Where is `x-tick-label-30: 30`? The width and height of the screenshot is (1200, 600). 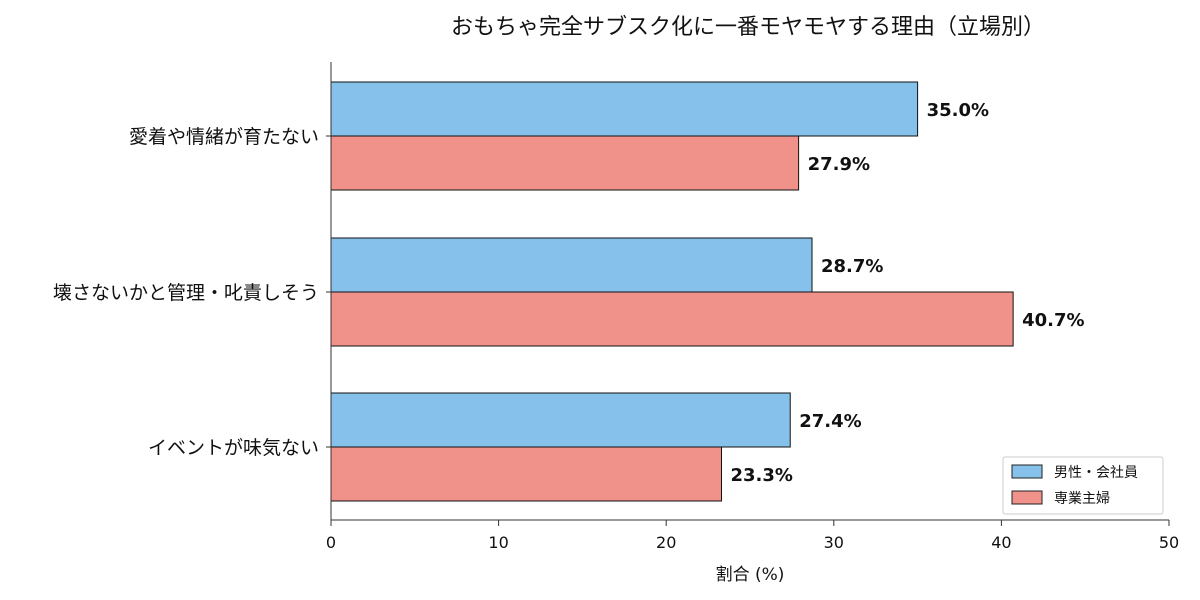 x-tick-label-30: 30 is located at coordinates (834, 542).